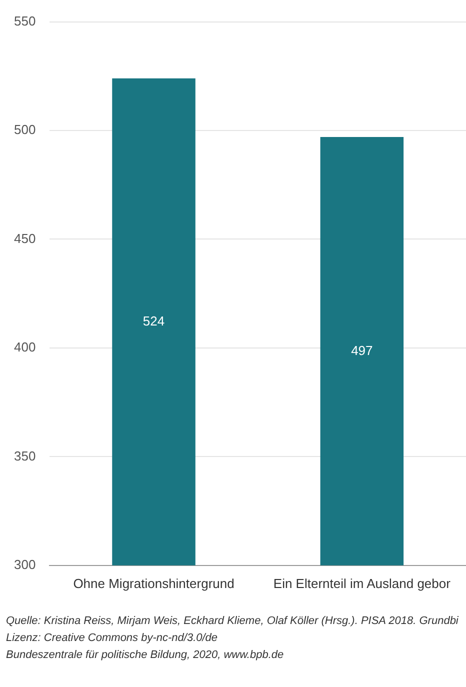  What do you see at coordinates (233, 621) in the screenshot?
I see `source-note: Quelle: Kristina Reiss, Mirjam Weis, Eckhard Klieme, Olaf Köller (Hrsg.). PISA 2018. Grundbi` at bounding box center [233, 621].